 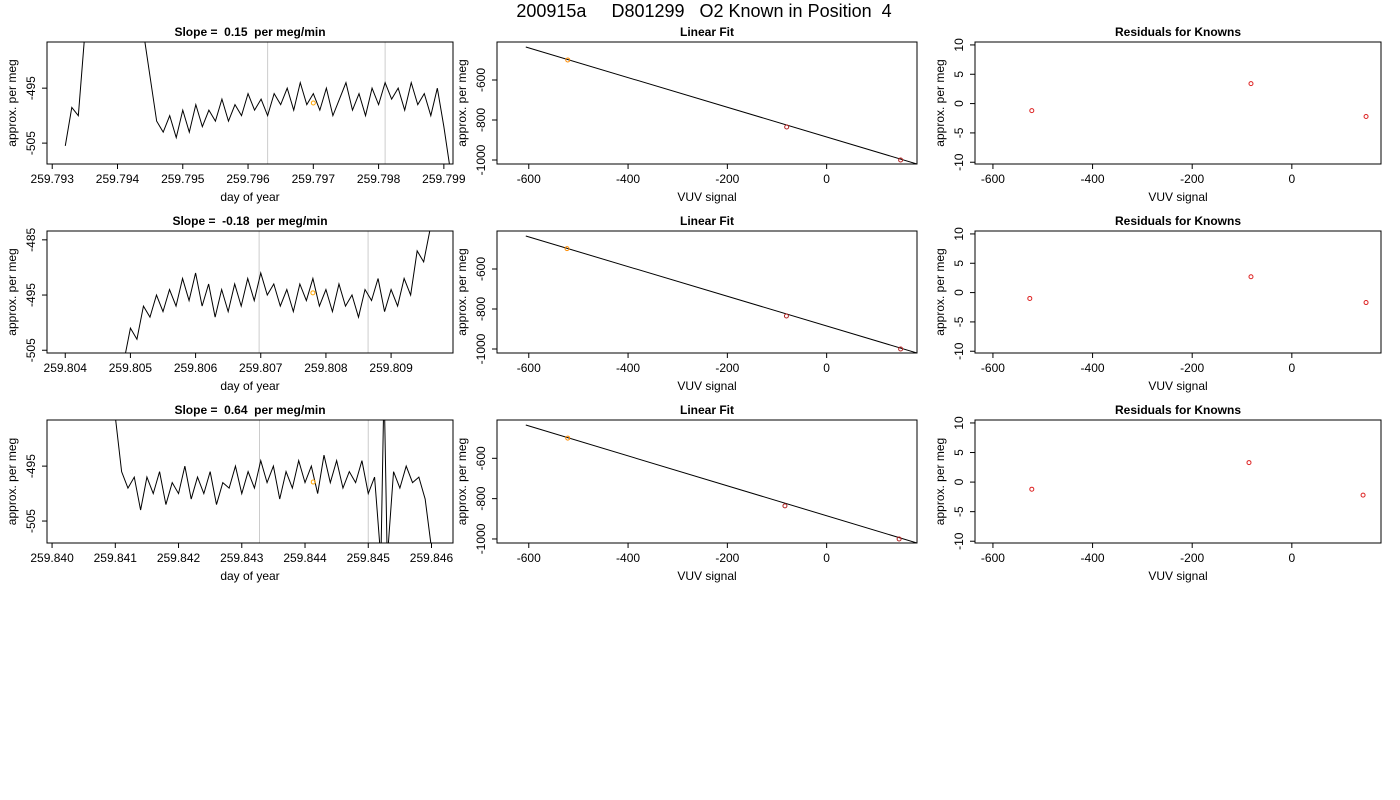 What do you see at coordinates (261, 368) in the screenshot?
I see `x-tick-label: 259.807` at bounding box center [261, 368].